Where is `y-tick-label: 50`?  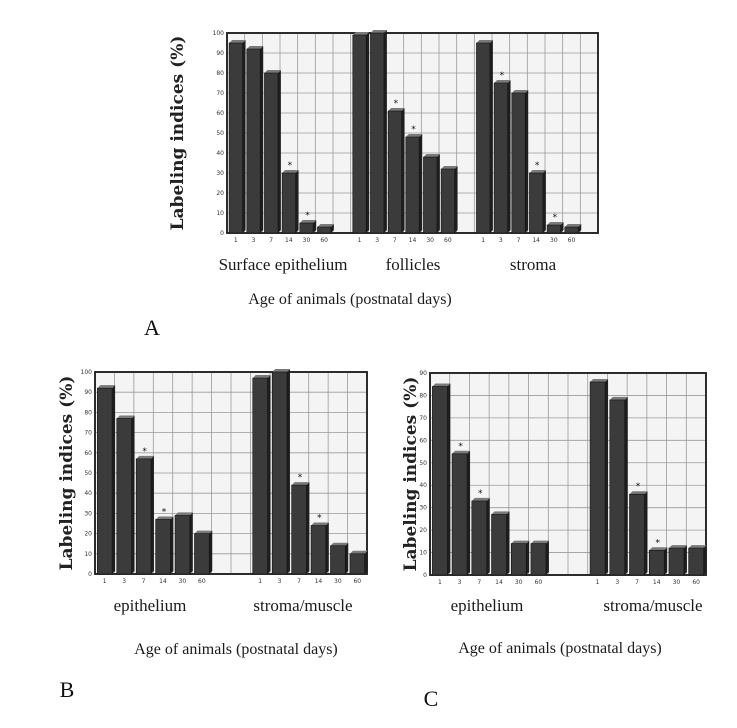
y-tick-label: 50 is located at coordinates (220, 133).